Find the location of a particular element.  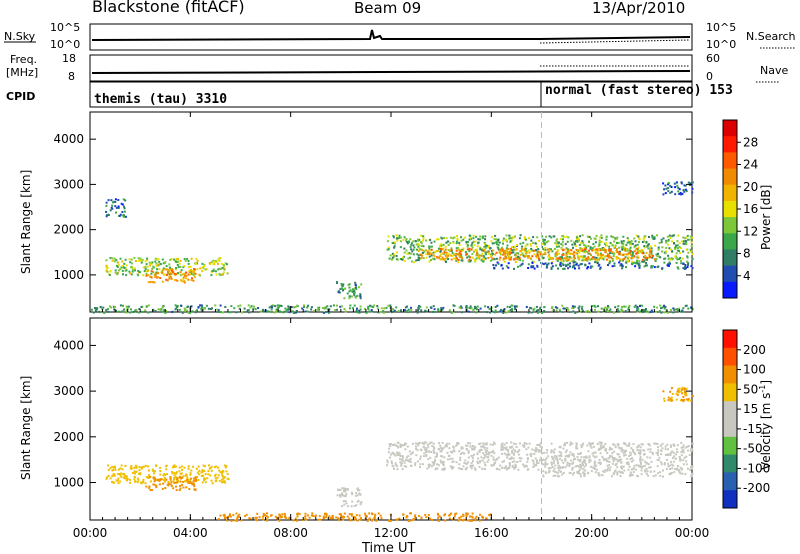

colorbar-tick-label: 16 is located at coordinates (750, 209).